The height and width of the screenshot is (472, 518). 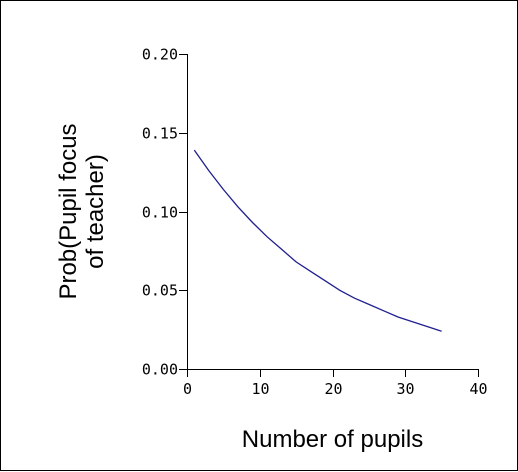 What do you see at coordinates (160, 213) in the screenshot?
I see `y-tick-label: 0.10` at bounding box center [160, 213].